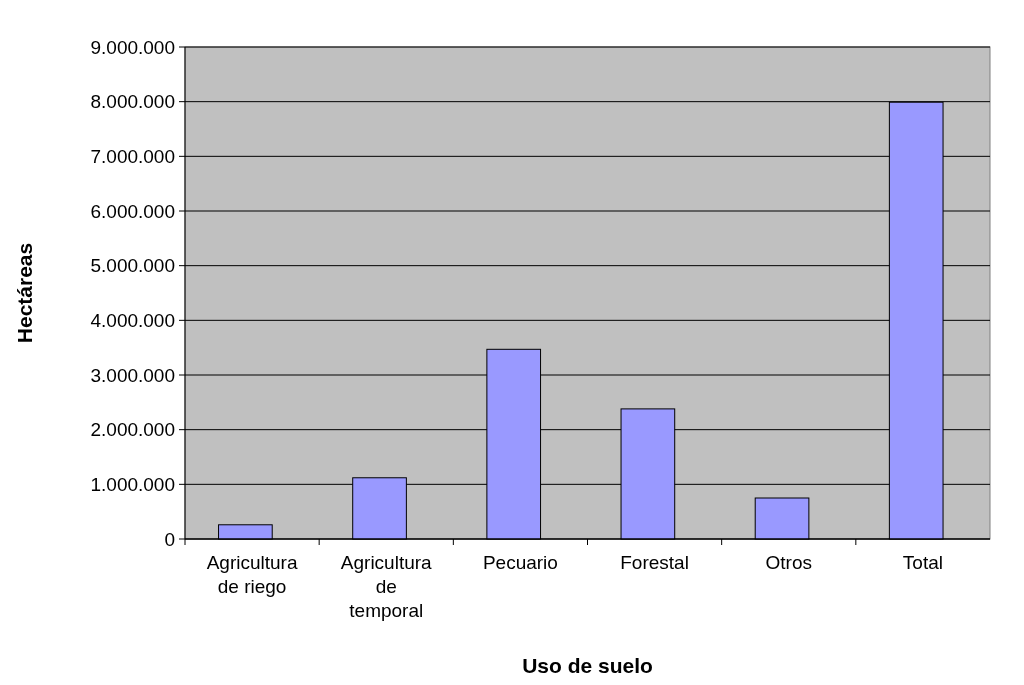 The image size is (1024, 685). Describe the element at coordinates (132, 211) in the screenshot. I see `y-tick-label: 6.000.000` at that location.